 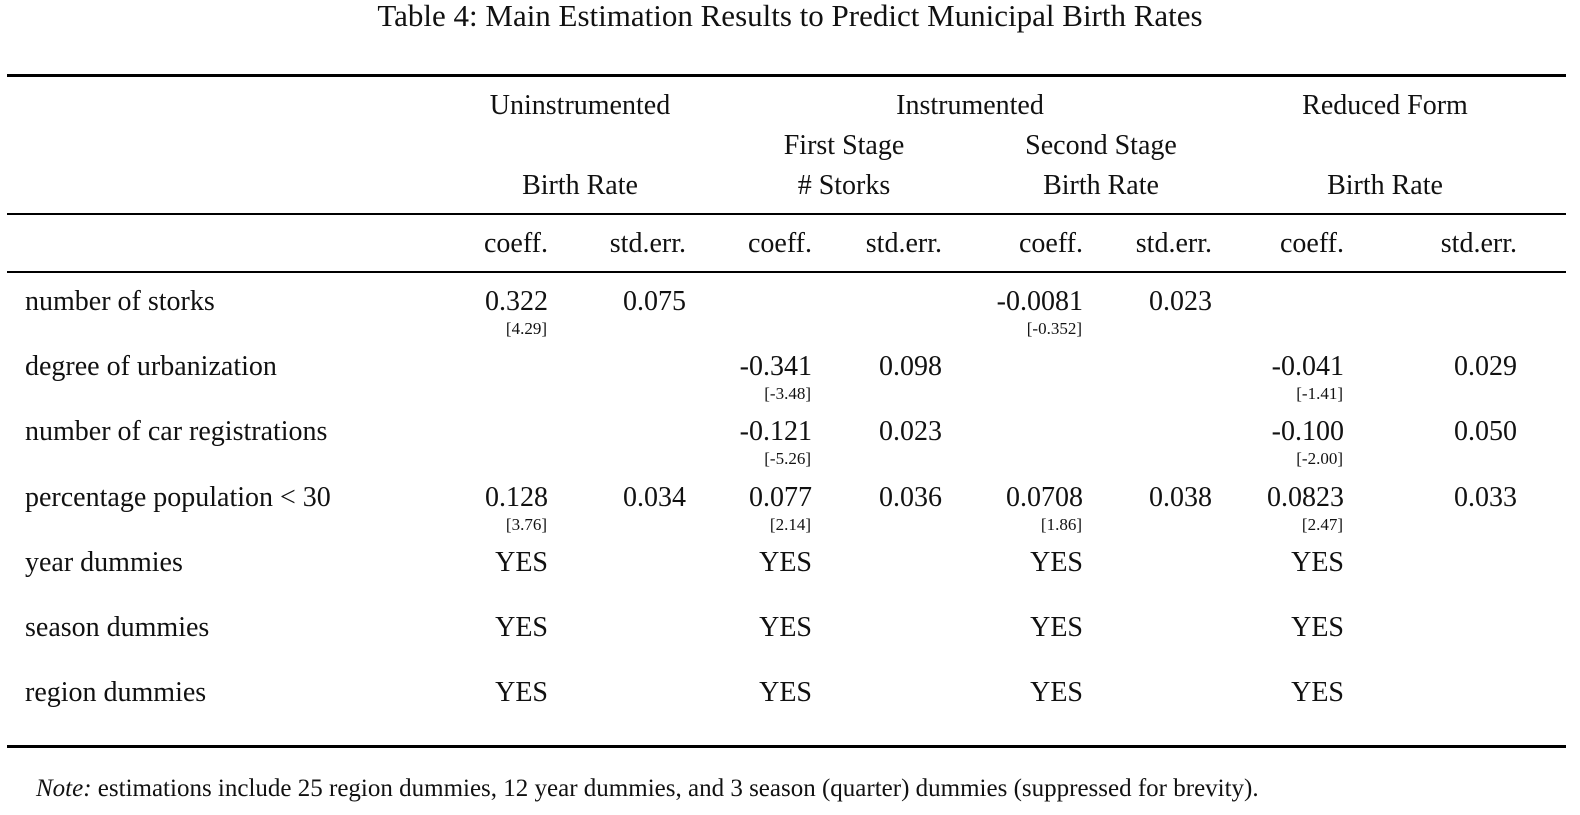 What do you see at coordinates (775, 366) in the screenshot?
I see `coefficient-cell: -0.341` at bounding box center [775, 366].